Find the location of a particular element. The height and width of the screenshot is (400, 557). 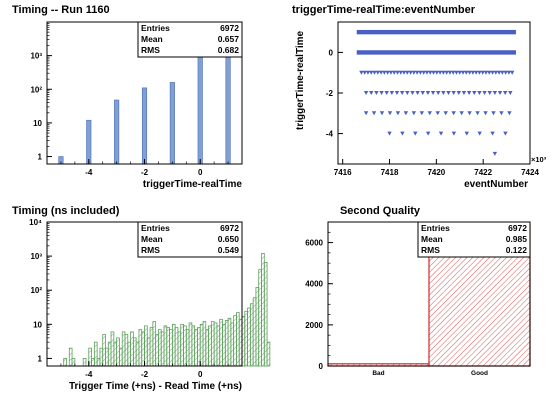

y-axis-label: triggerTime-realTime is located at coordinates (300, 80).